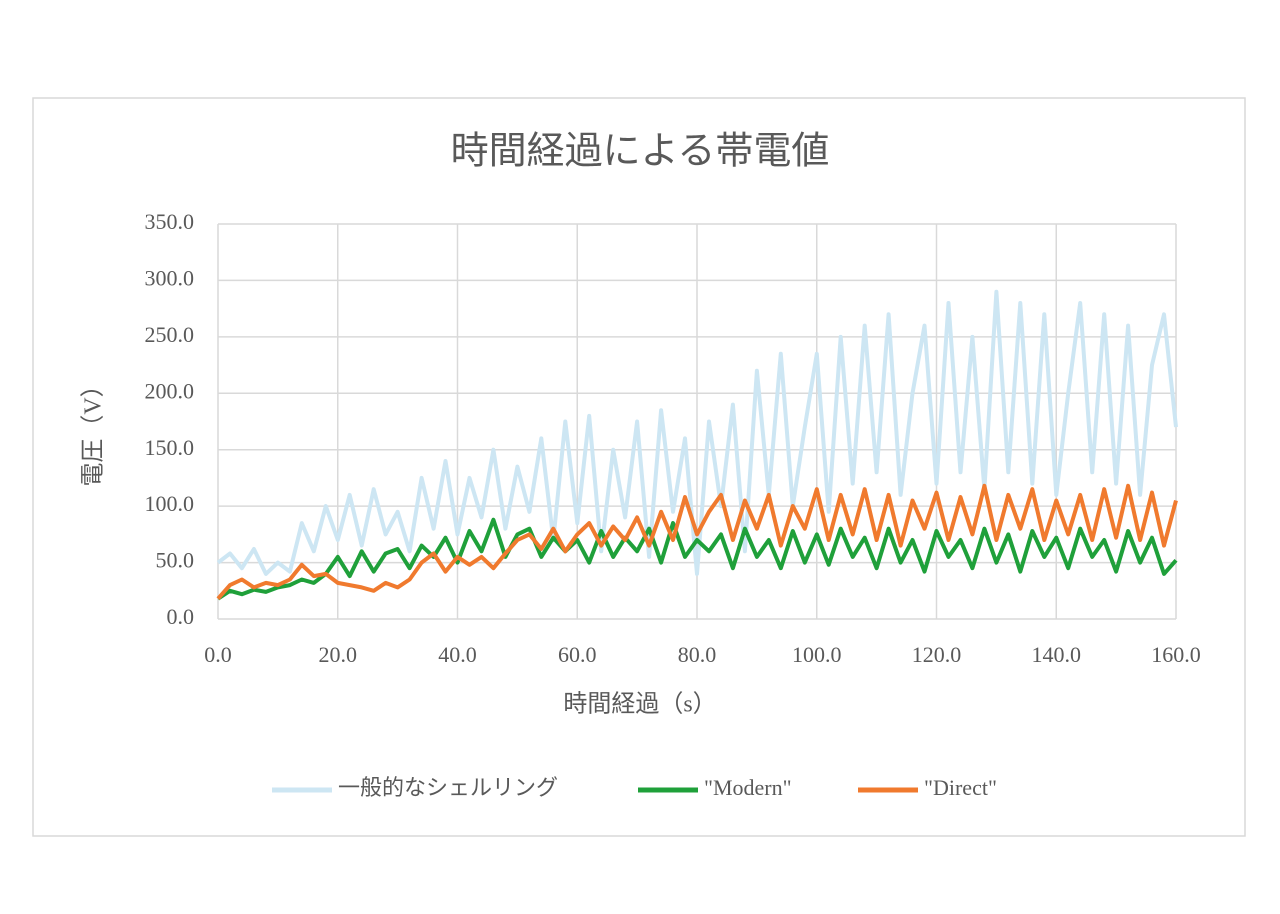 This screenshot has height=914, width=1280. Describe the element at coordinates (94, 429) in the screenshot. I see `y-axis-label: 電圧（V）` at that location.